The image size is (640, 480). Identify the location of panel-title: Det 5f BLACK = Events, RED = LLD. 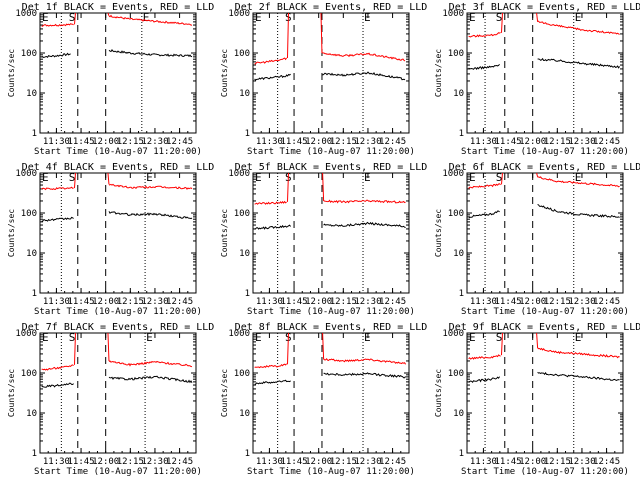
(331, 167).